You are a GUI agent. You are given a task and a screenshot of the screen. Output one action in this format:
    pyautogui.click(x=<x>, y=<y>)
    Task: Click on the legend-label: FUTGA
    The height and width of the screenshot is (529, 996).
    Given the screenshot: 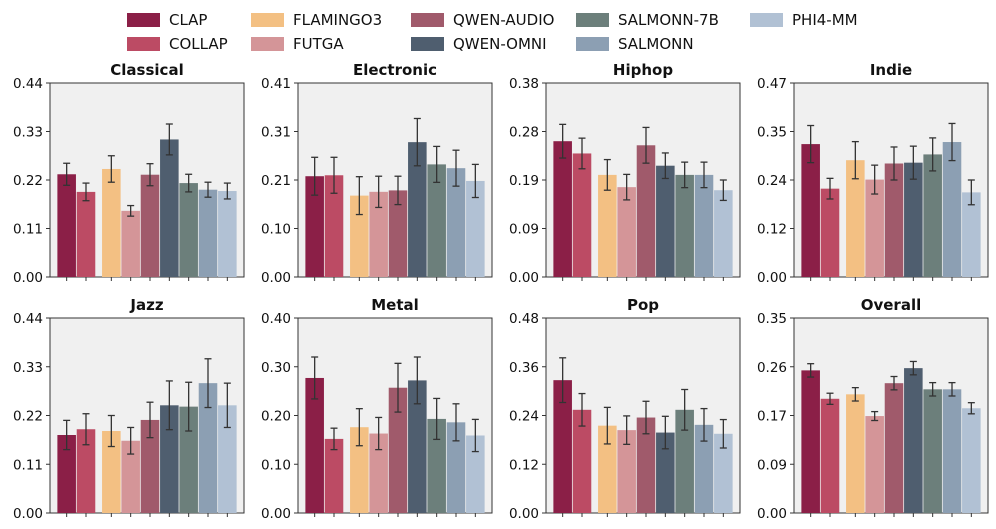 What is the action you would take?
    pyautogui.click(x=318, y=44)
    